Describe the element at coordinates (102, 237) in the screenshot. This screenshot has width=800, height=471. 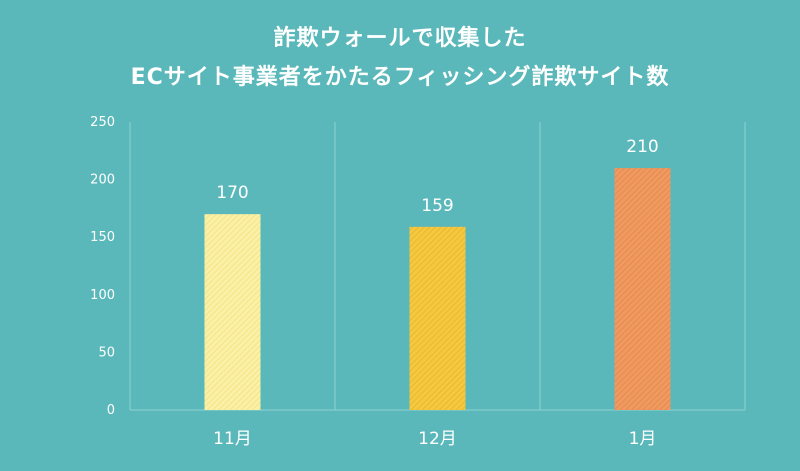
I see `y-tick-label: 150` at that location.